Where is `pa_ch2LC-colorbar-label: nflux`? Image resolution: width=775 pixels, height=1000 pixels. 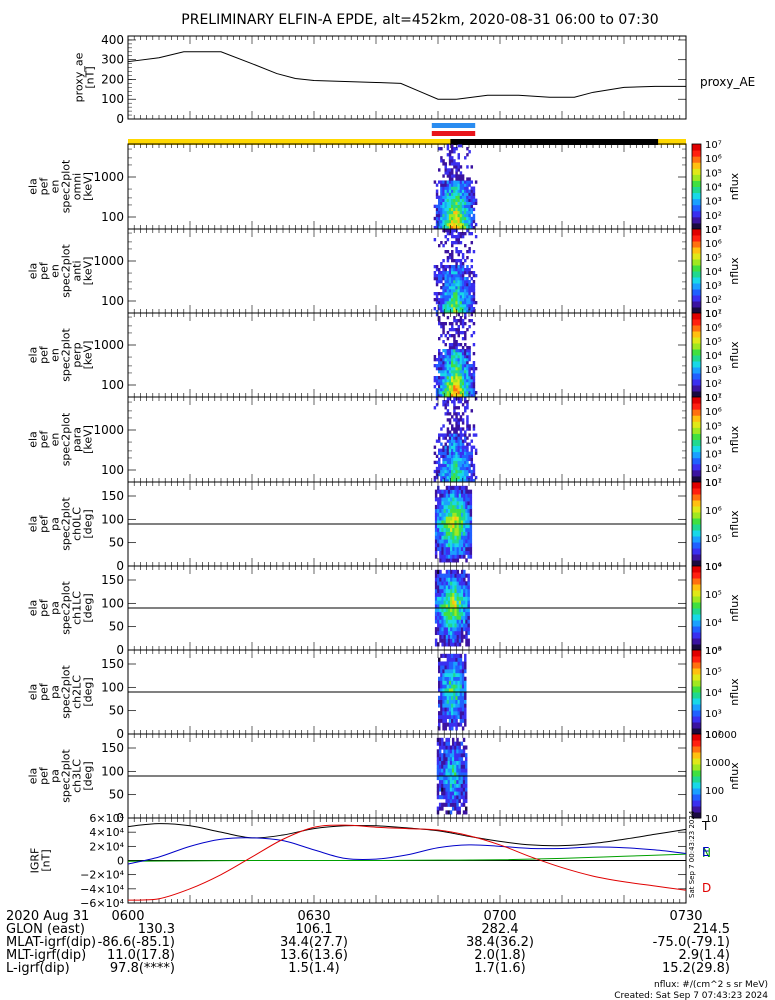
pa_ch2LC-colorbar-label: nflux is located at coordinates (734, 692).